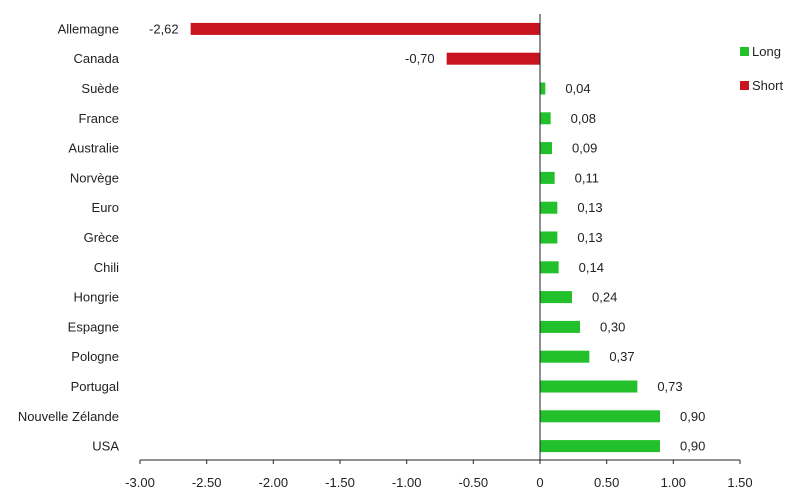  Describe the element at coordinates (768, 85) in the screenshot. I see `legend-label-short: Short` at that location.